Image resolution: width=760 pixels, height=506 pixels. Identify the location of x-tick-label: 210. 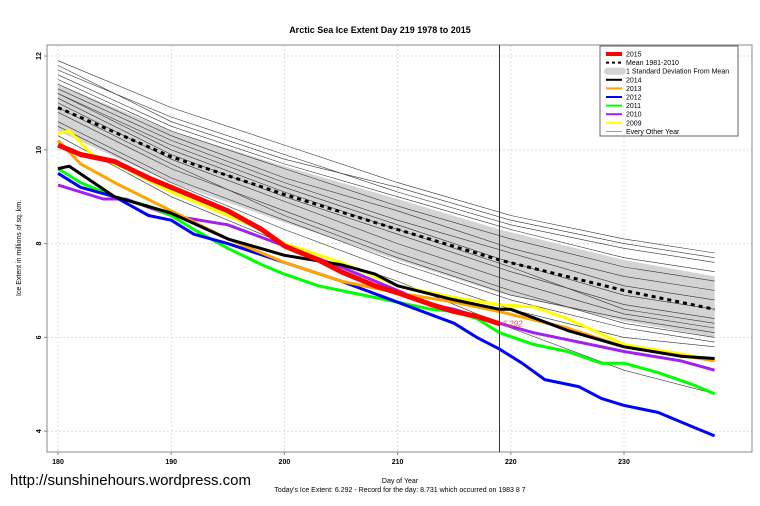
(398, 462).